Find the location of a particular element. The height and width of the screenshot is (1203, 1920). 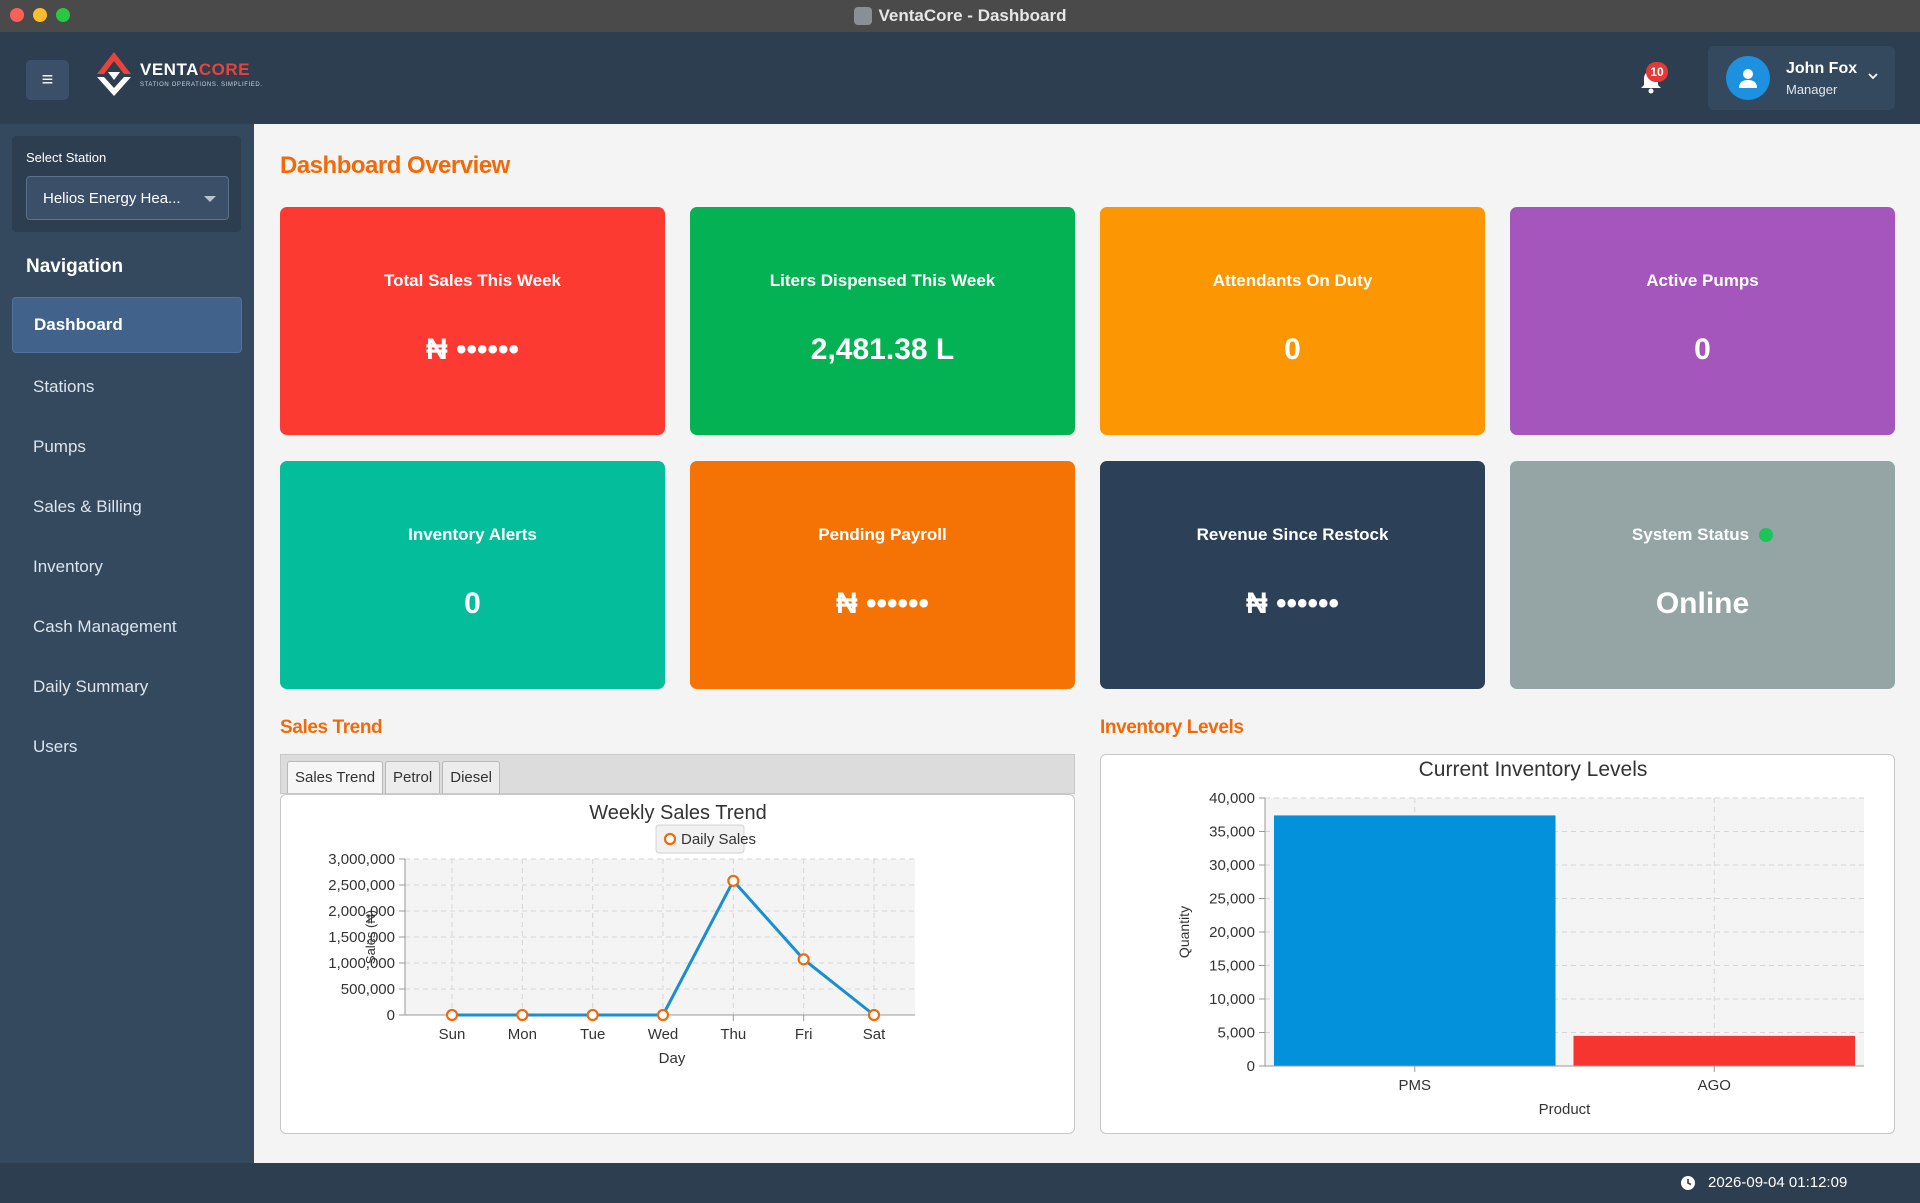

x-tick-label: Thu is located at coordinates (733, 1034).